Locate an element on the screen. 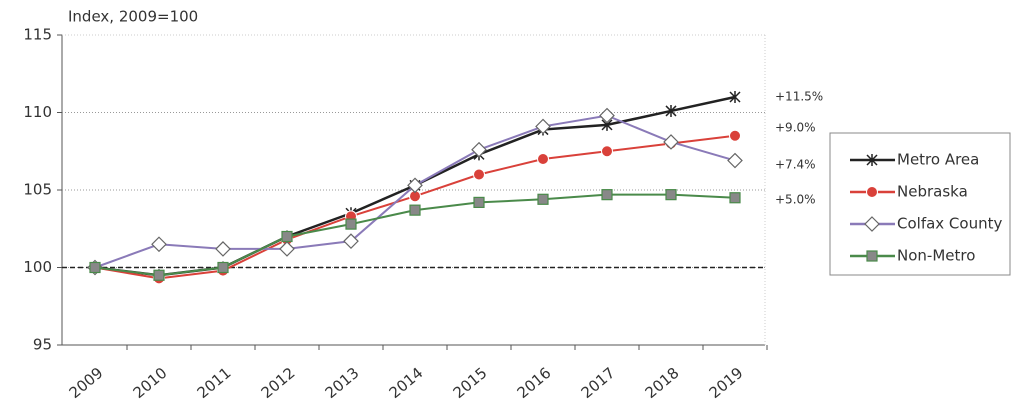 The width and height of the screenshot is (1017, 418). x-tick-label: 2012 is located at coordinates (278, 383).